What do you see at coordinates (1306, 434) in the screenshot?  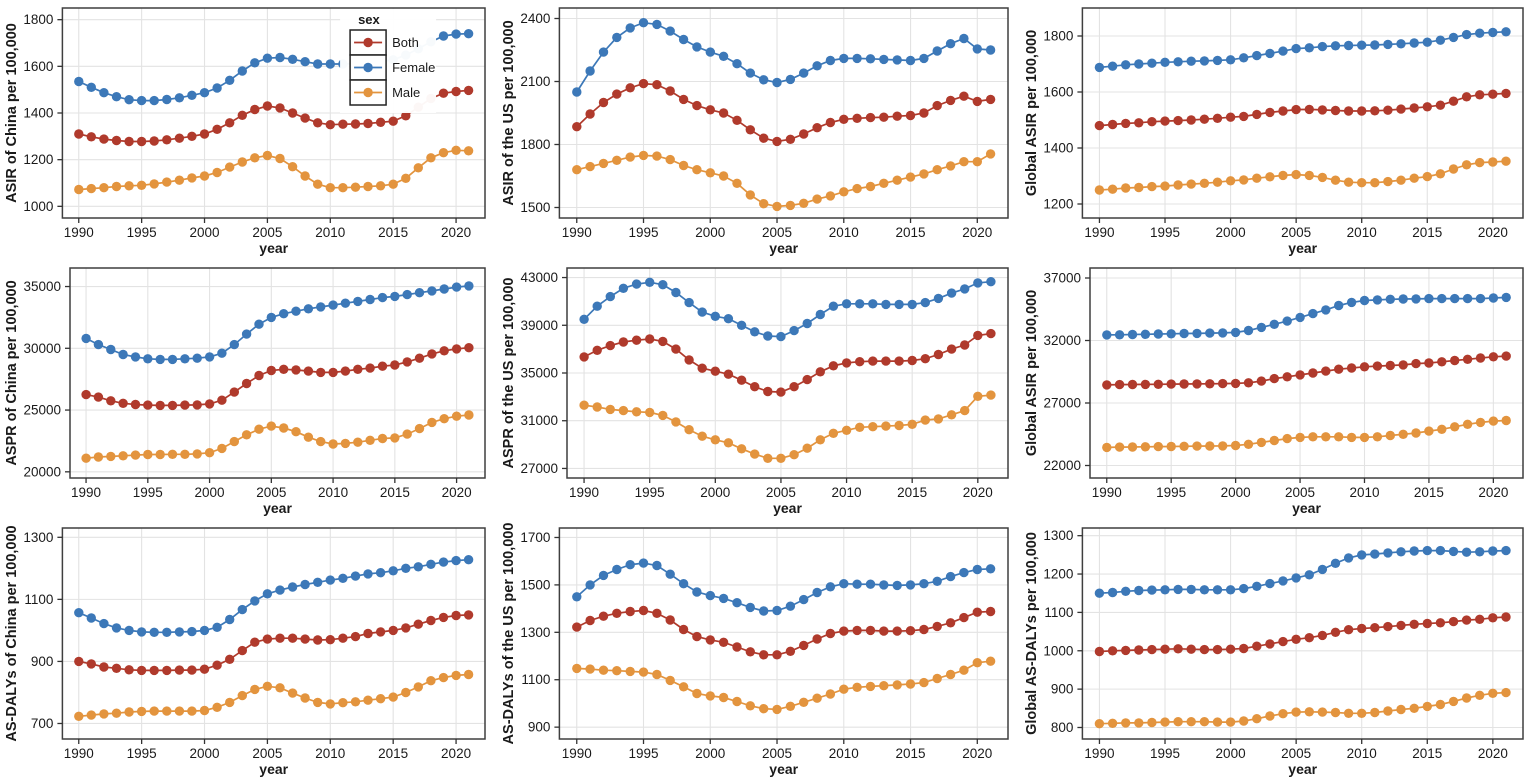 I see `series-points-male` at bounding box center [1306, 434].